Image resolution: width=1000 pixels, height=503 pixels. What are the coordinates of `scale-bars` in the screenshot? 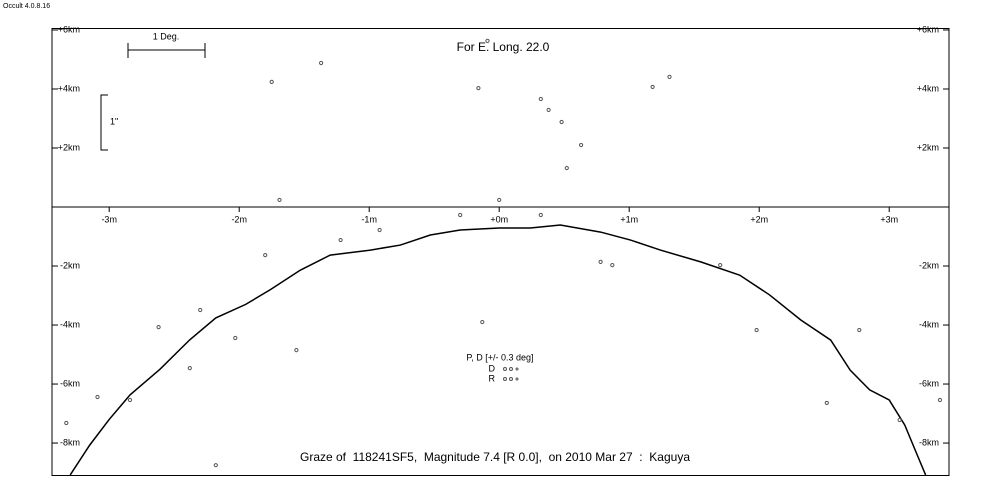 It's located at (153, 97).